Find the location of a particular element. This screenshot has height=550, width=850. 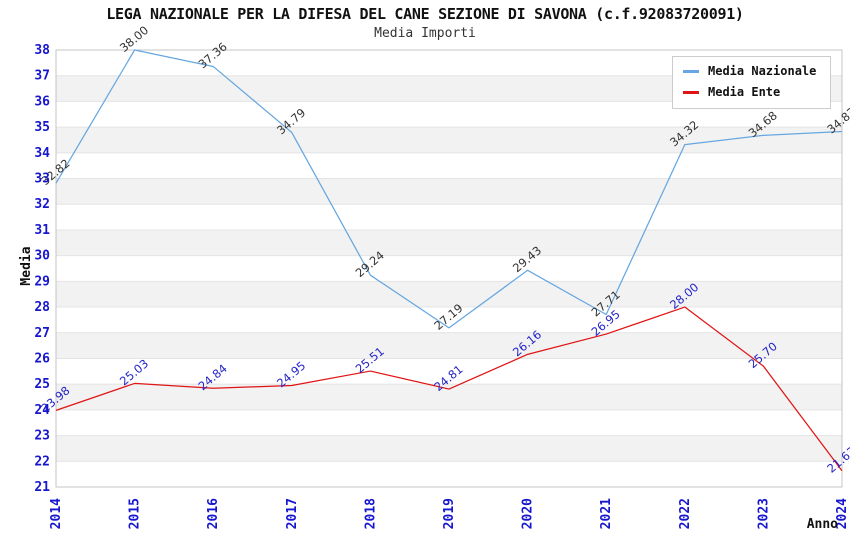

y-axis-title: Media is located at coordinates (26, 265).